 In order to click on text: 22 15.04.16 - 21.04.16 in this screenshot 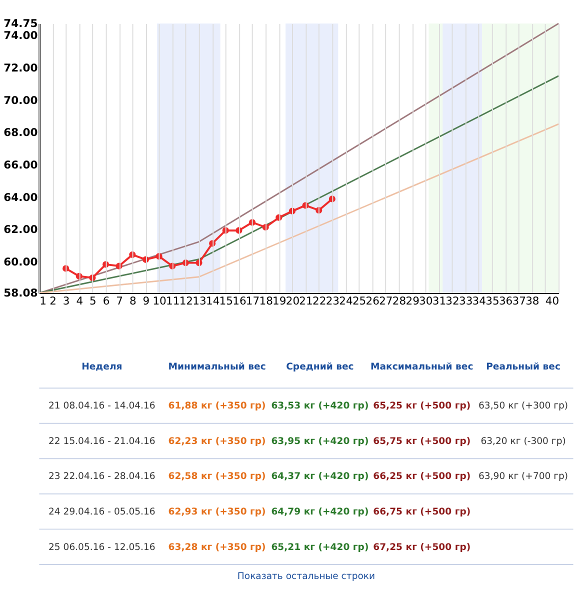, I will do `click(102, 441)`.